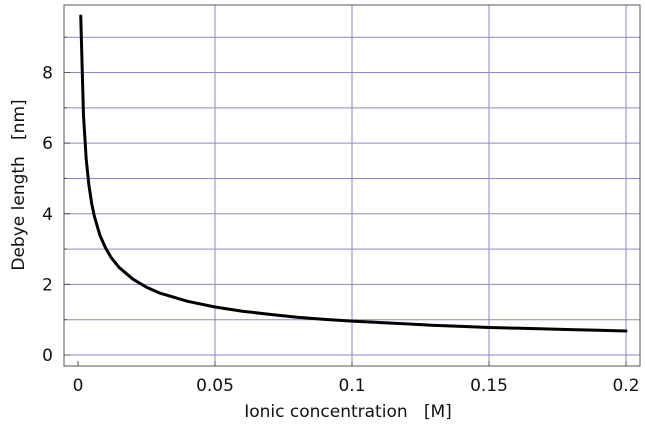 The height and width of the screenshot is (425, 645). I want to click on x-tick-label: 0, so click(78, 386).